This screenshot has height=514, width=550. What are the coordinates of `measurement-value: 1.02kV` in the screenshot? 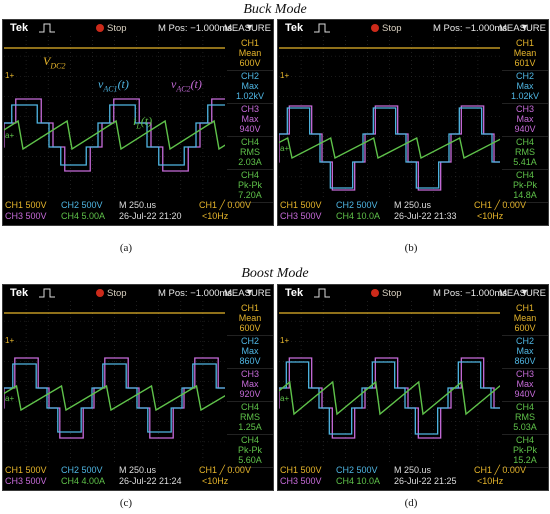 It's located at (250, 96).